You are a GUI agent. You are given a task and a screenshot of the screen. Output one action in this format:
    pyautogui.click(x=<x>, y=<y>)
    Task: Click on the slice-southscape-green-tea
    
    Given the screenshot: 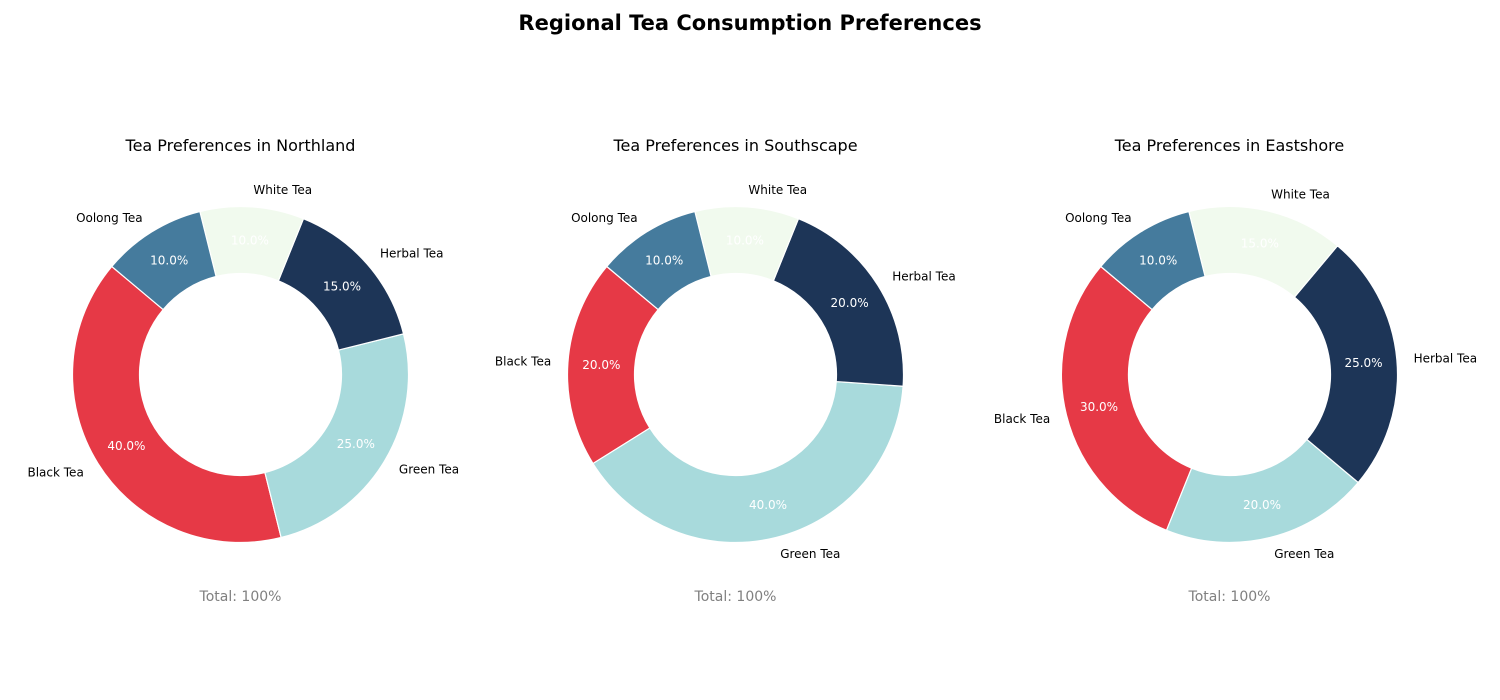 What is the action you would take?
    pyautogui.click(x=748, y=462)
    